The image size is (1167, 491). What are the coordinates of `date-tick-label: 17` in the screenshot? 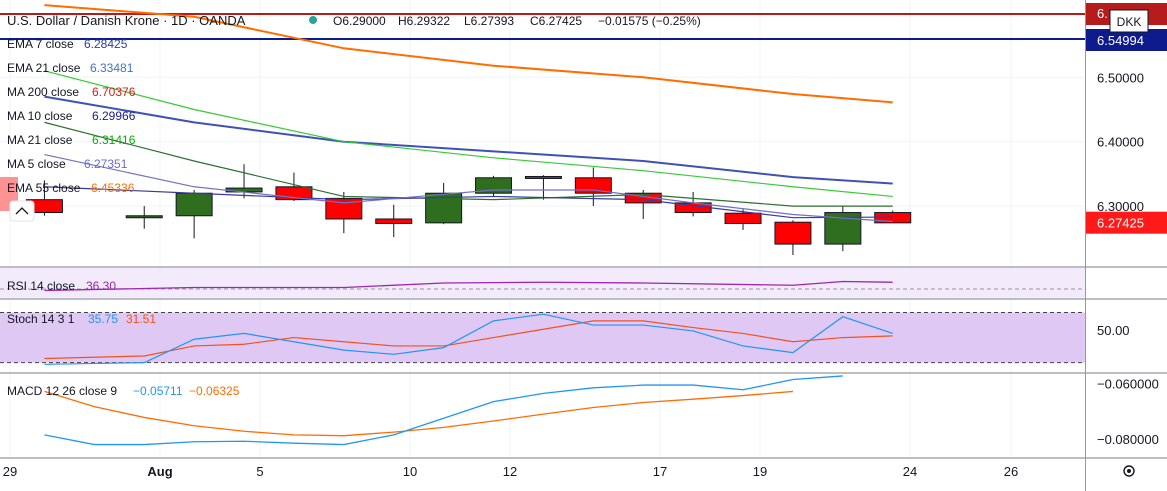 It's located at (660, 471).